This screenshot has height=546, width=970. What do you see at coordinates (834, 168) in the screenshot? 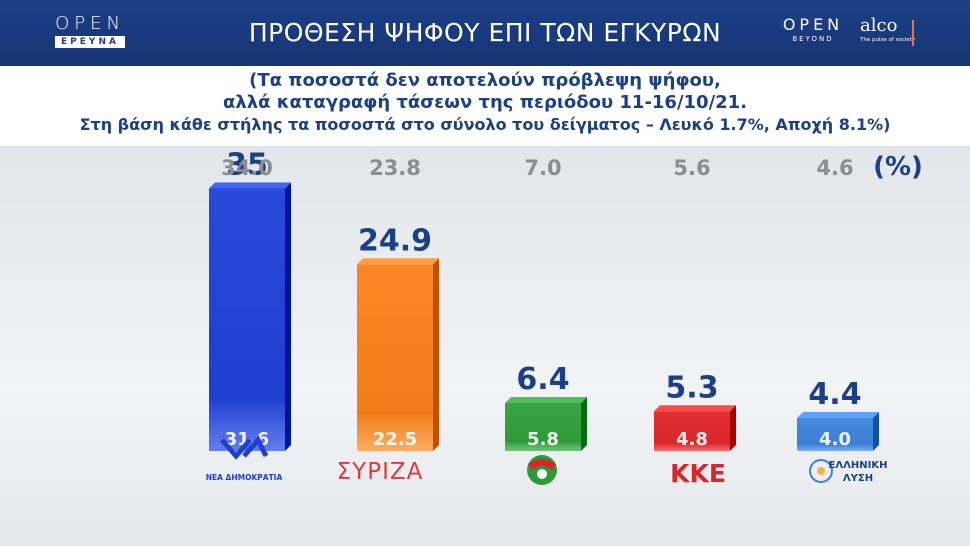
I see `total-sample-label-elliniki-lysi: 4.6` at bounding box center [834, 168].